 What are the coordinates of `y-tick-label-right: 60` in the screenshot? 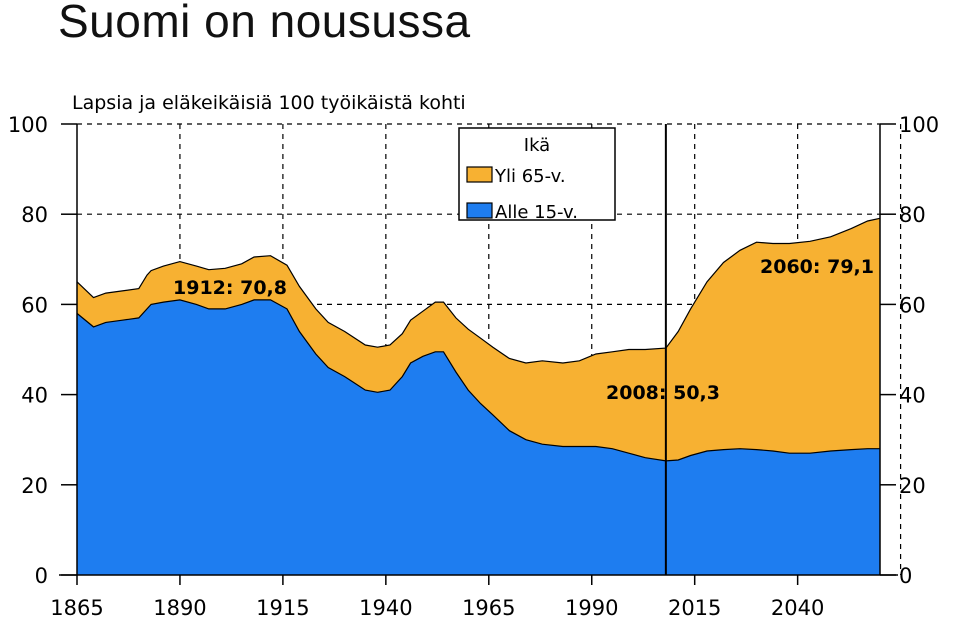 It's located at (912, 305).